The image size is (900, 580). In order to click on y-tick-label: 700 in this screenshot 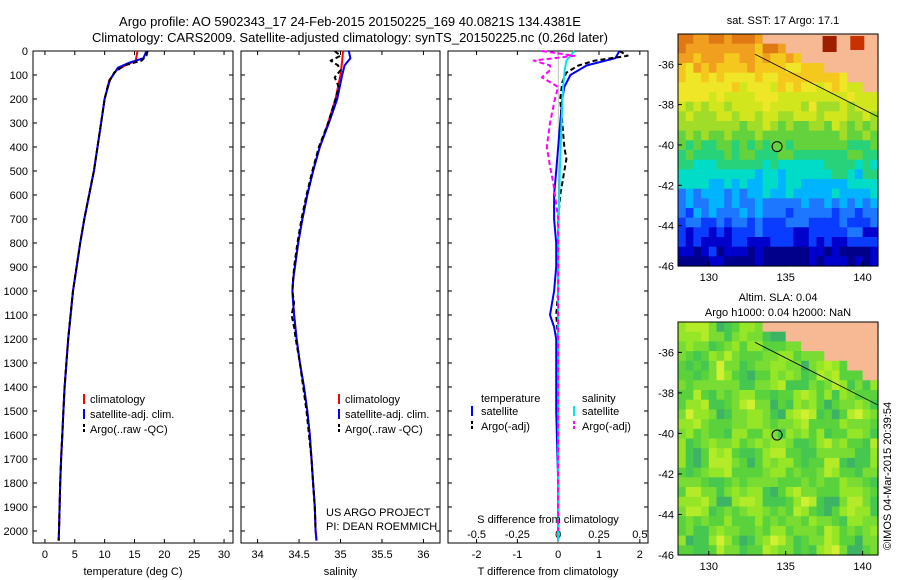, I will do `click(19, 220)`.